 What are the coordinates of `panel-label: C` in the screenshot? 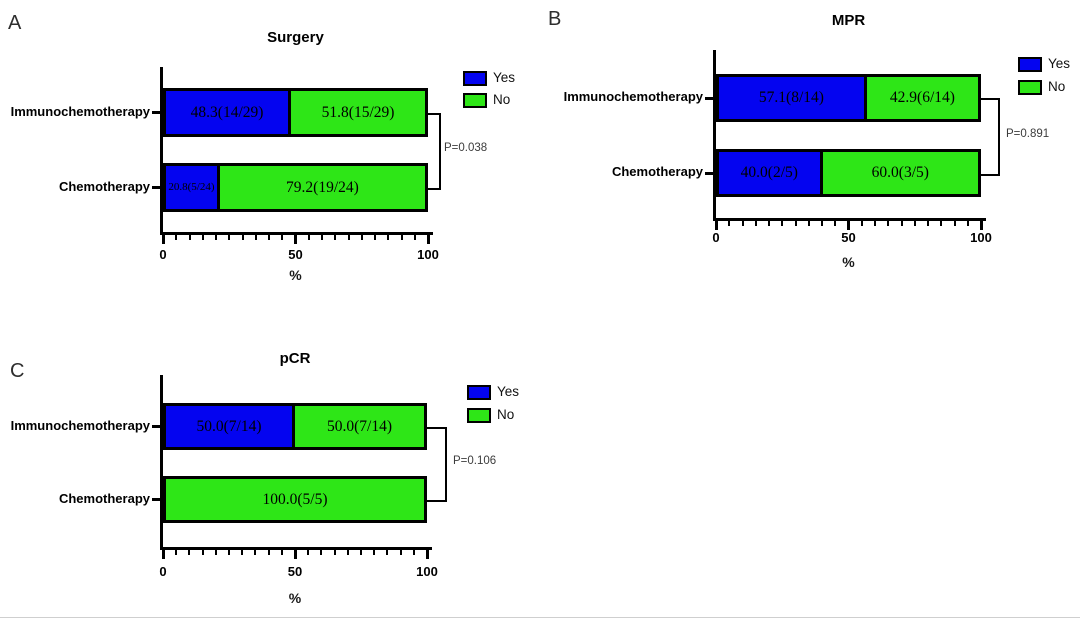 It's located at (17, 371).